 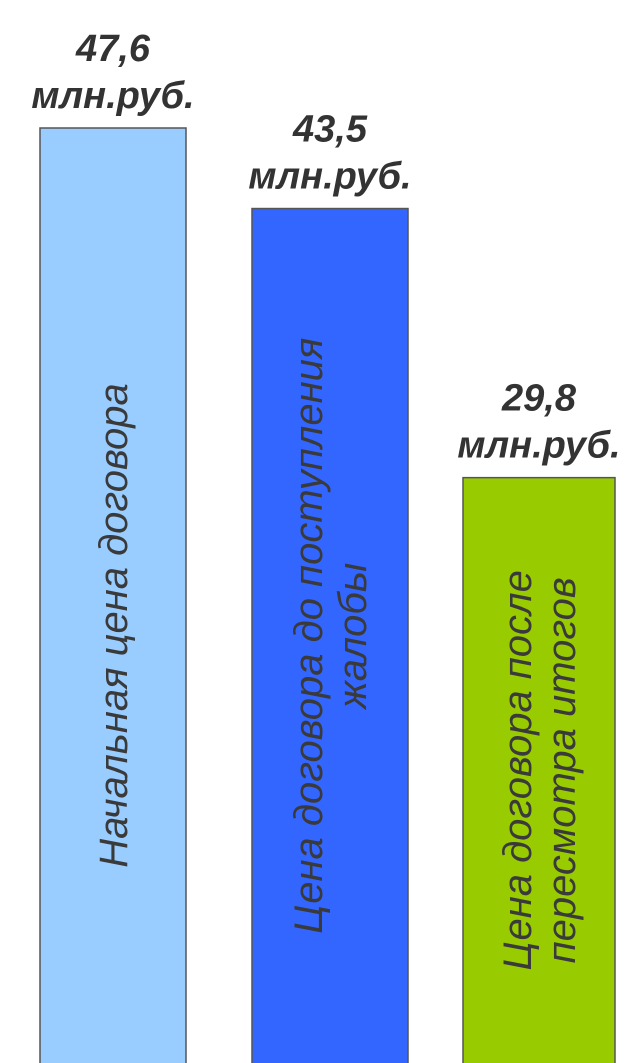 I want to click on bar-label-group-1: Начальная цена договора, so click(x=114, y=625).